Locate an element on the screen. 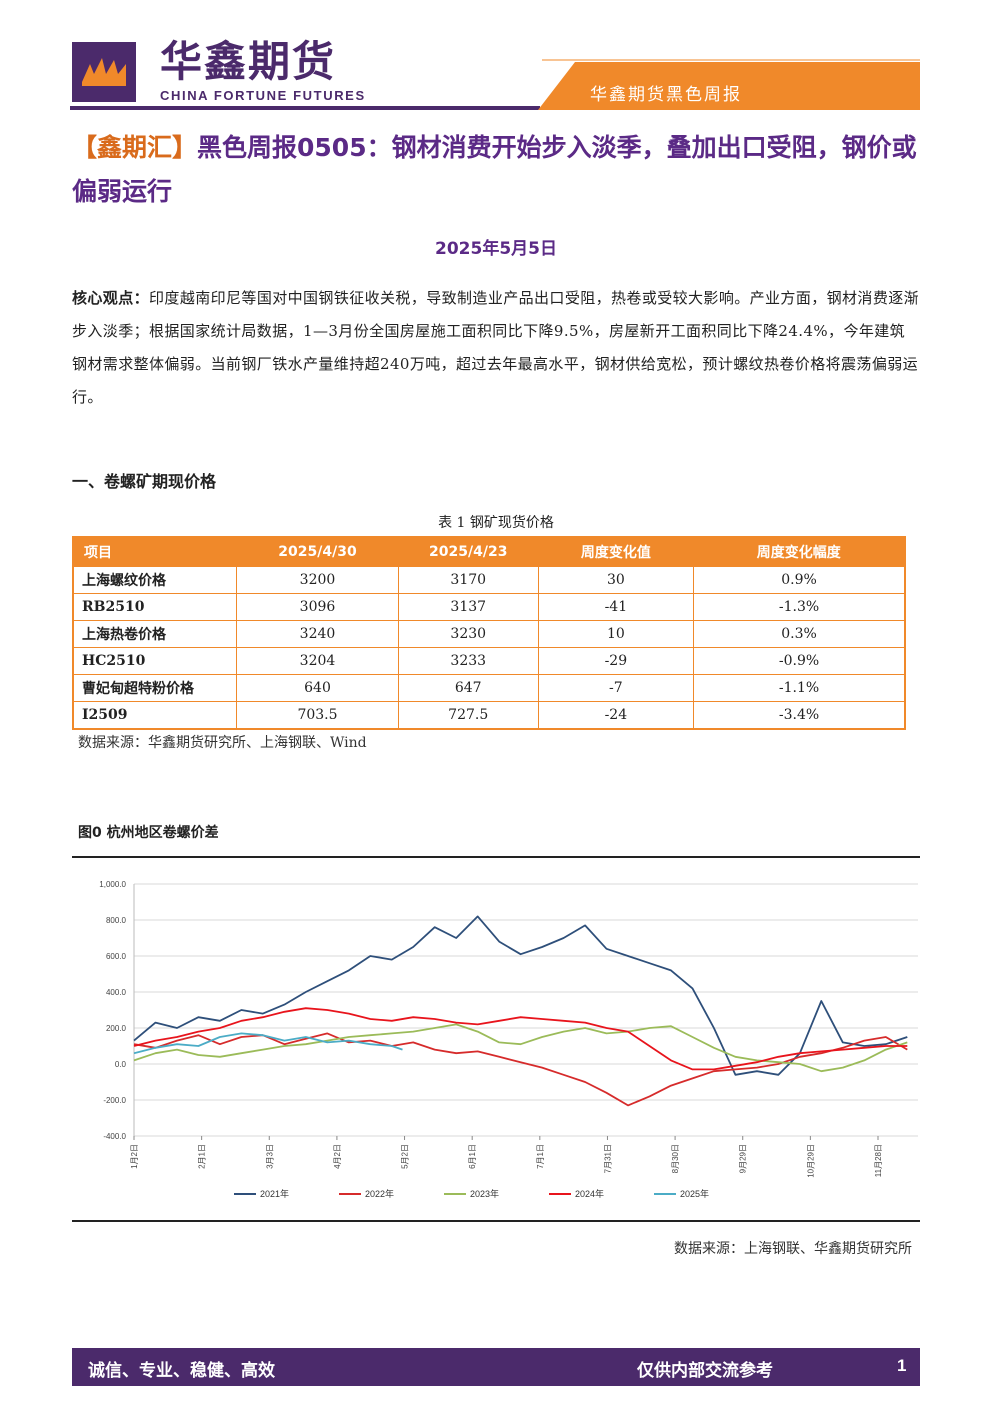 Image resolution: width=992 pixels, height=1403 pixels. report-date: 2025年5月5日 is located at coordinates (496, 249).